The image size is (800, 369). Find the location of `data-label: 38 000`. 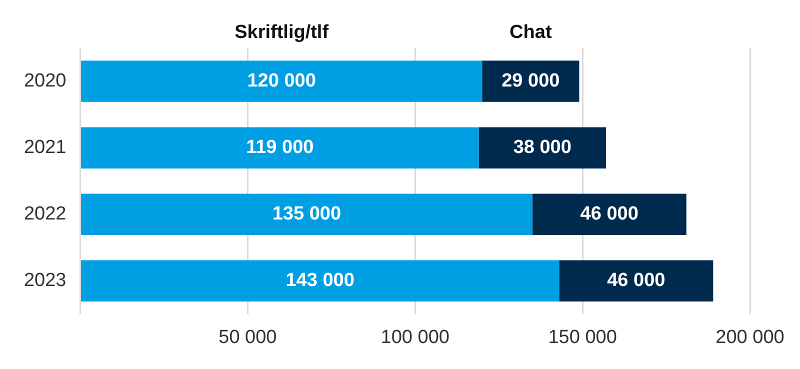

data-label: 38 000 is located at coordinates (542, 147).